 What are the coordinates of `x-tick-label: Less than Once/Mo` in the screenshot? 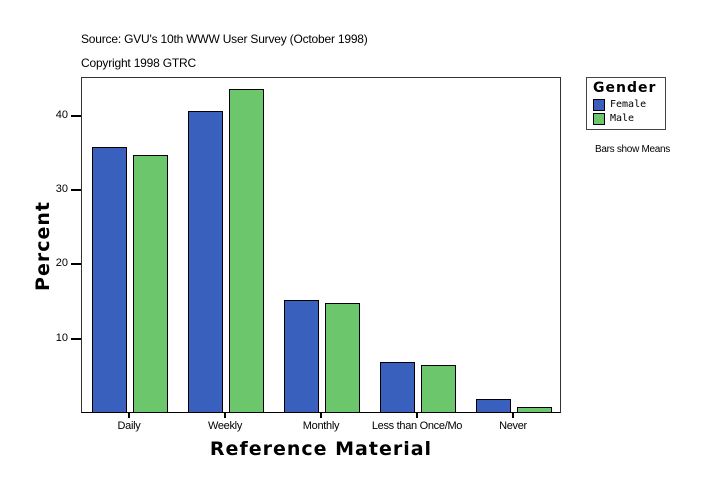 It's located at (417, 426).